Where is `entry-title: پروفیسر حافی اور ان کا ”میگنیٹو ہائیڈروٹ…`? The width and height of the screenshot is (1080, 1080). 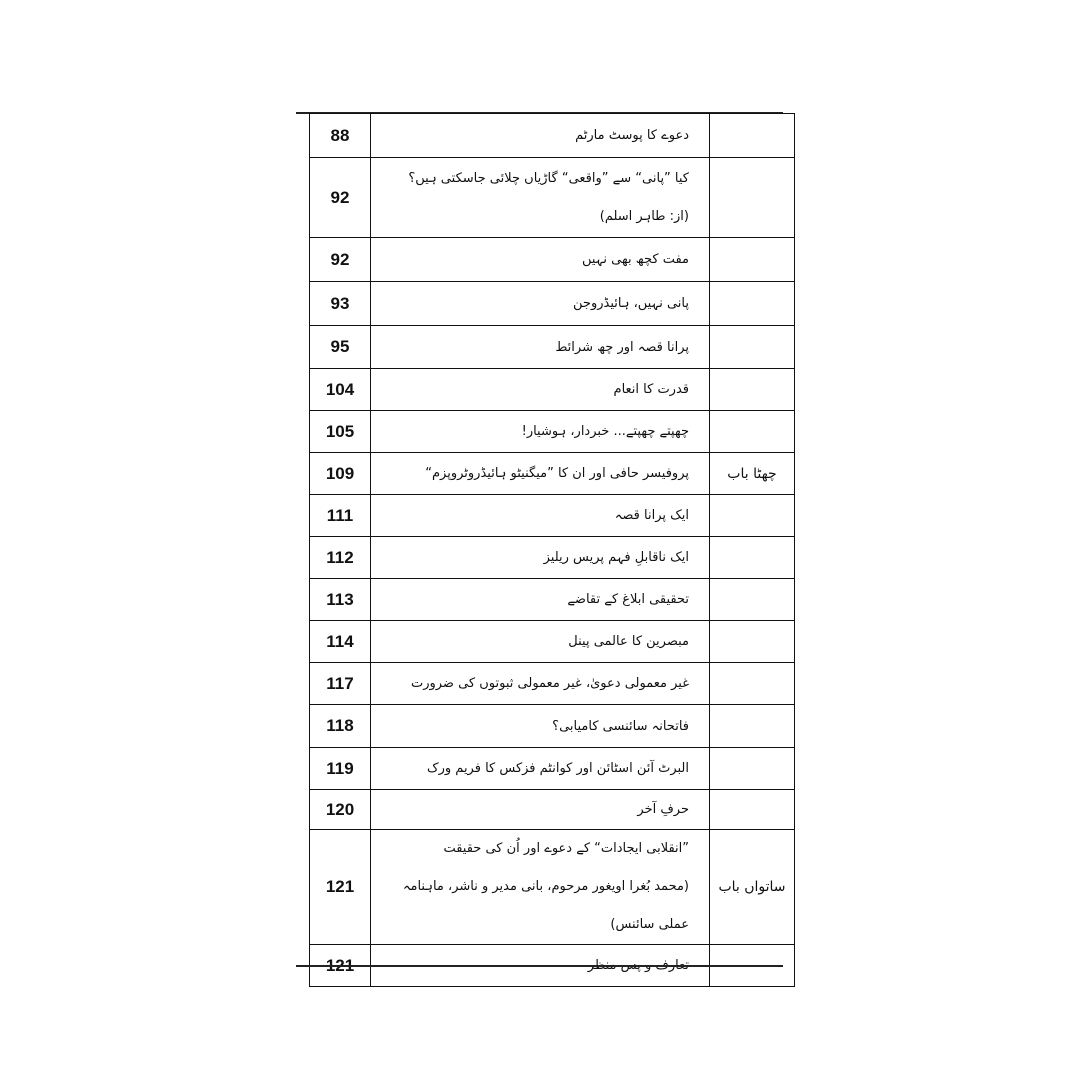
entry-title: پروفیسر حافی اور ان کا ”میگنیٹو ہائیڈروٹ… is located at coordinates (540, 473).